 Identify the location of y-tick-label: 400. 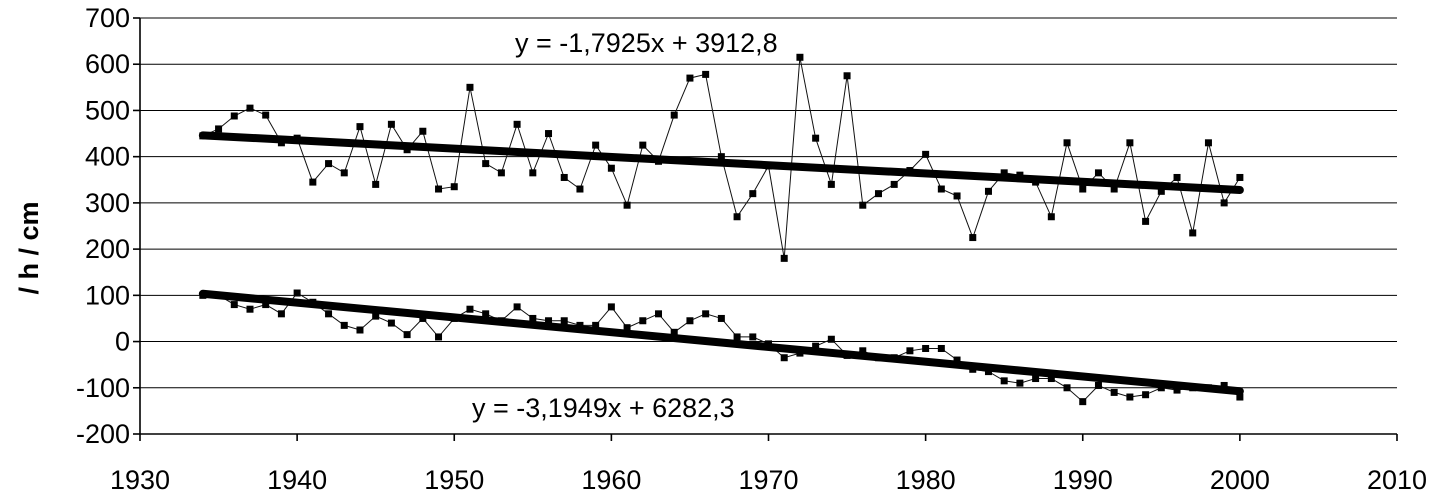
(107, 157).